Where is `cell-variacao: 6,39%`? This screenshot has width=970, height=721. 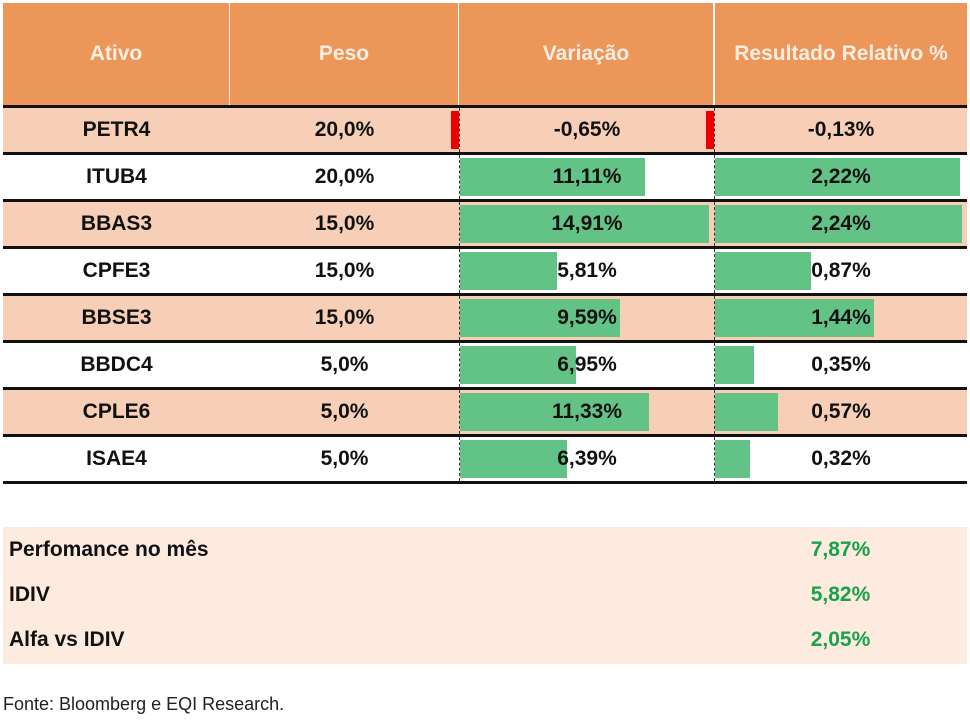
cell-variacao: 6,39% is located at coordinates (586, 459).